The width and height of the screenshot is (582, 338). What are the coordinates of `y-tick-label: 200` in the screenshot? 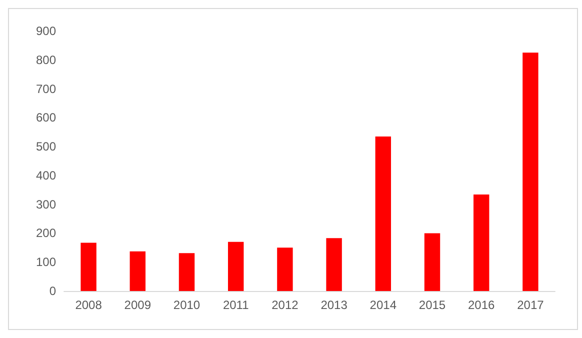 It's located at (46, 233).